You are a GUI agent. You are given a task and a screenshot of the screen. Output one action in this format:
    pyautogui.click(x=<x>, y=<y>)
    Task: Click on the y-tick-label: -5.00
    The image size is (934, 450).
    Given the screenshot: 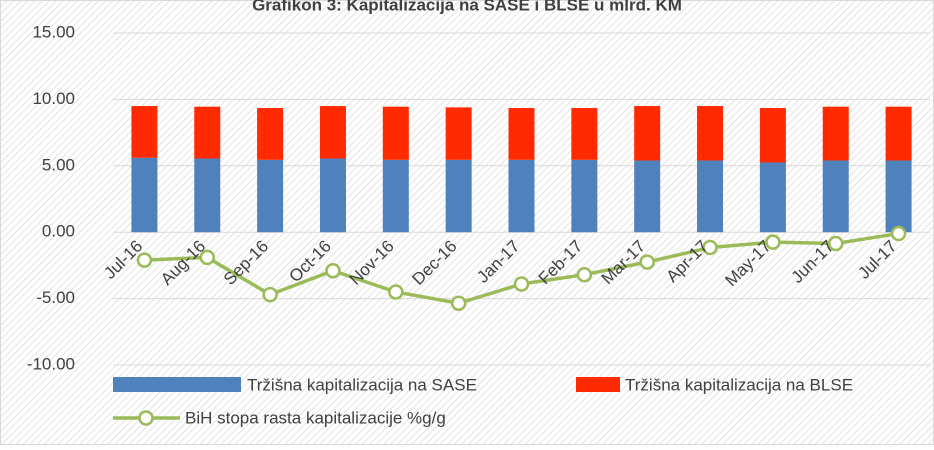 What is the action you would take?
    pyautogui.click(x=55, y=297)
    